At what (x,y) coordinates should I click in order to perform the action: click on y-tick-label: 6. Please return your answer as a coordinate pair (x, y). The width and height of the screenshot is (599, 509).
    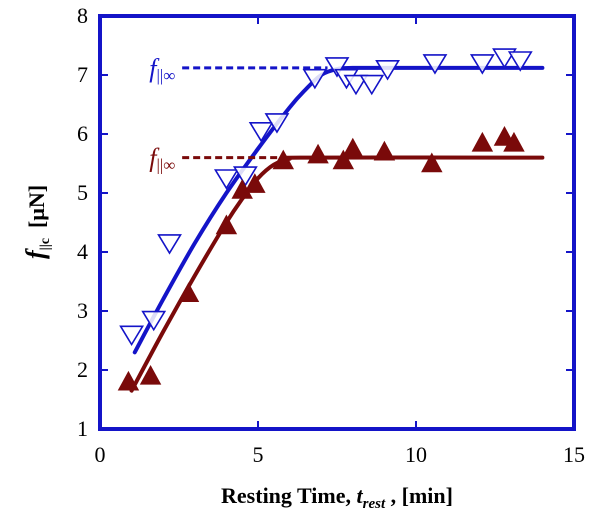
    Looking at the image, I should click on (82, 133).